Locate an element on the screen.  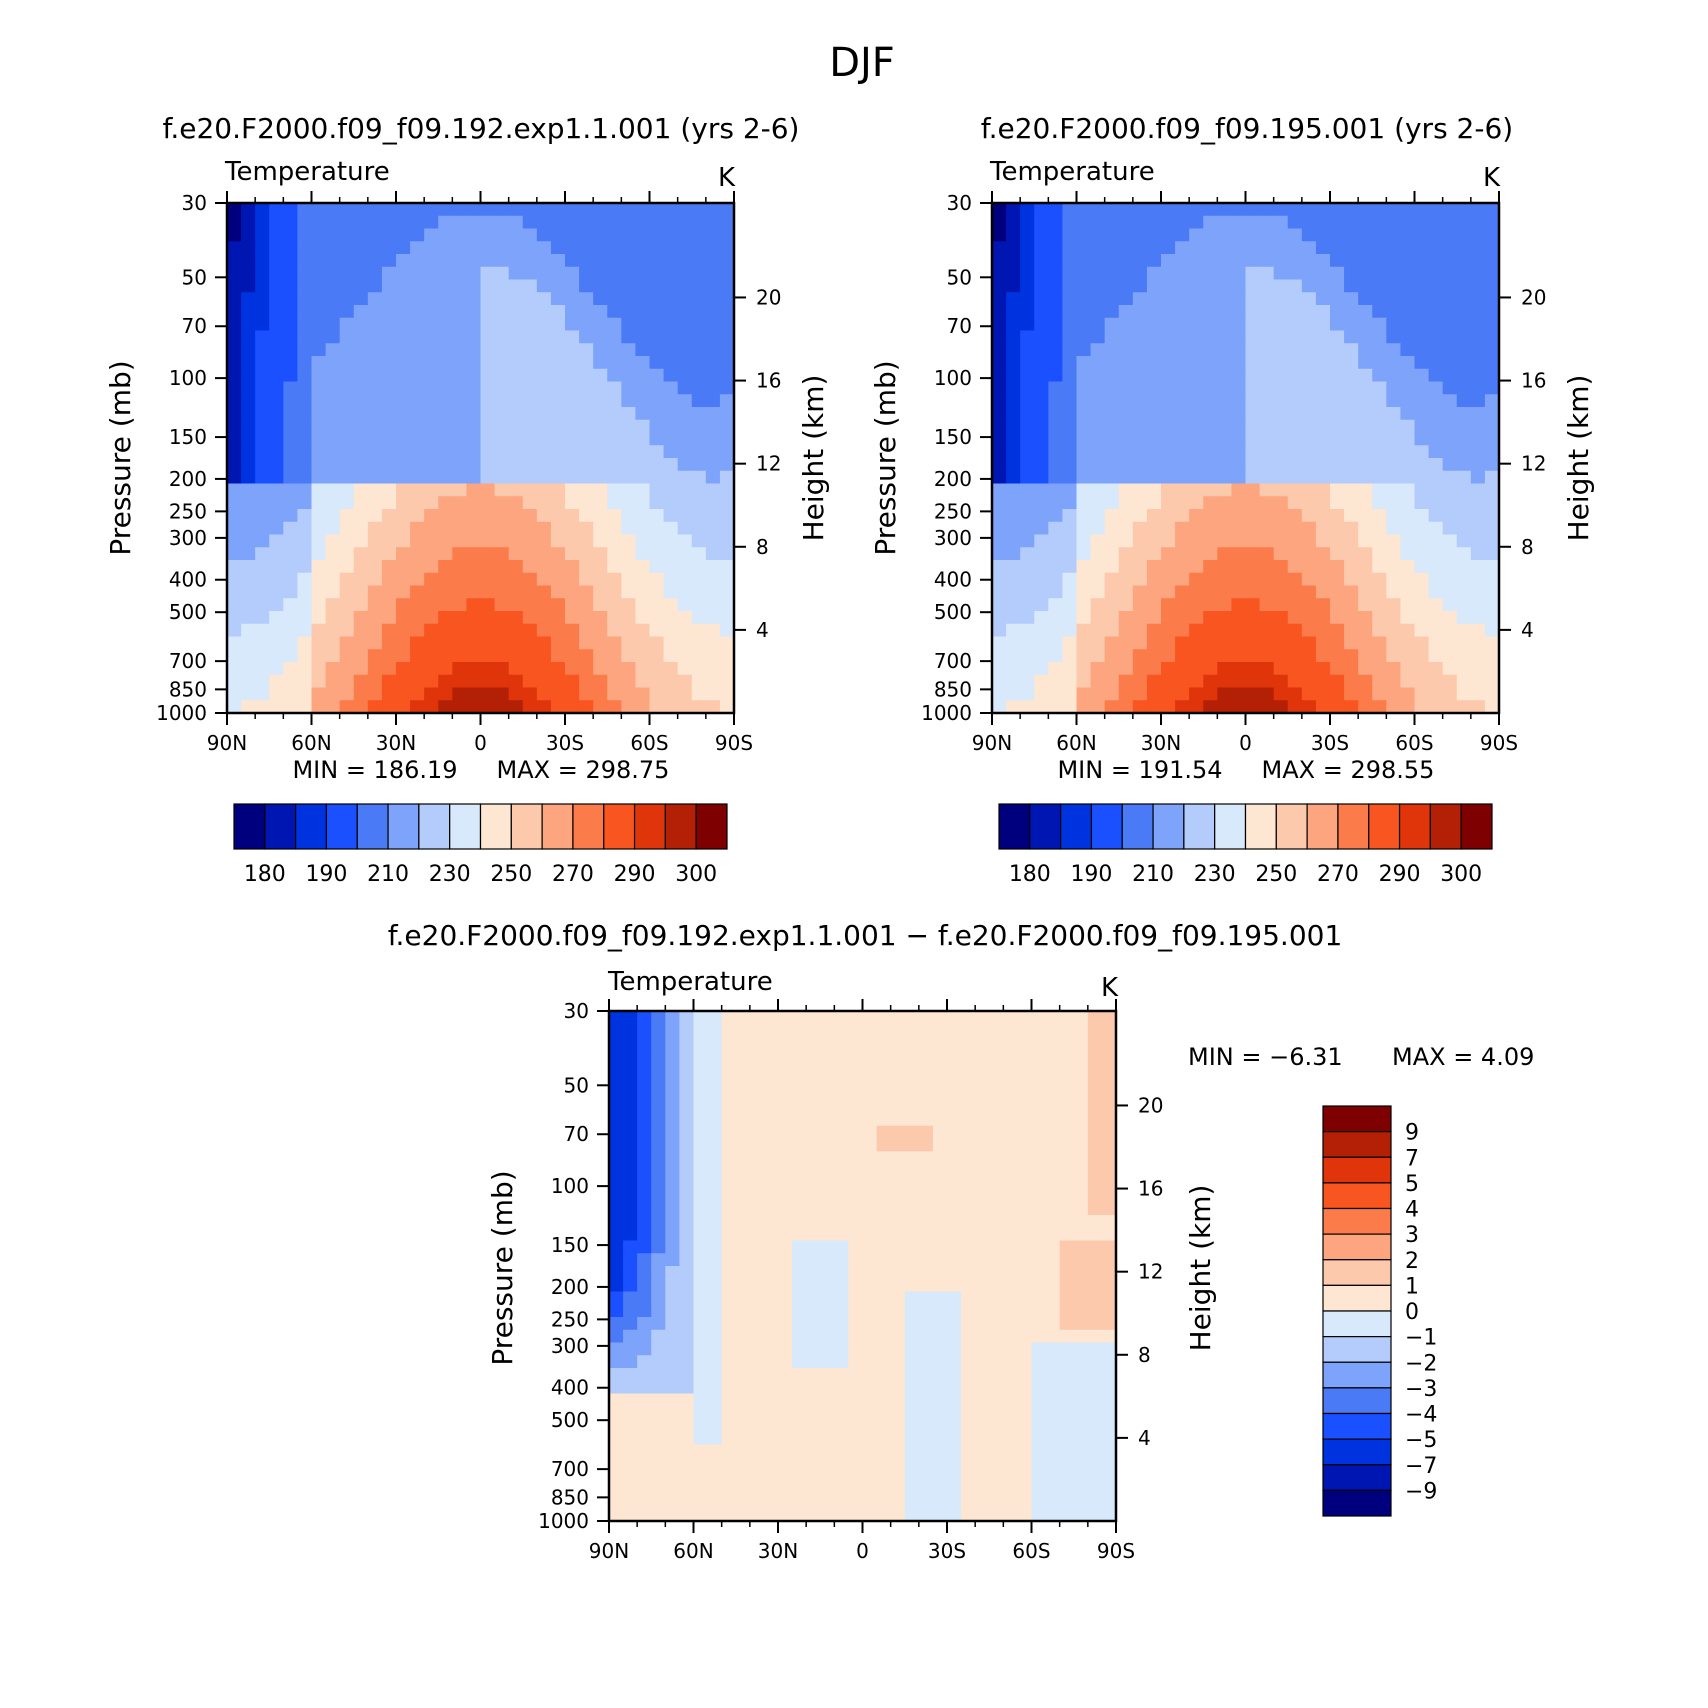
colorbar-box is located at coordinates (249, 826).